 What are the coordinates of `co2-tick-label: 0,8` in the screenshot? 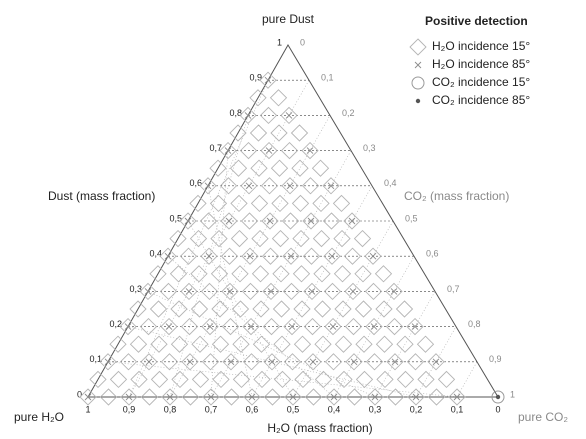 It's located at (474, 324).